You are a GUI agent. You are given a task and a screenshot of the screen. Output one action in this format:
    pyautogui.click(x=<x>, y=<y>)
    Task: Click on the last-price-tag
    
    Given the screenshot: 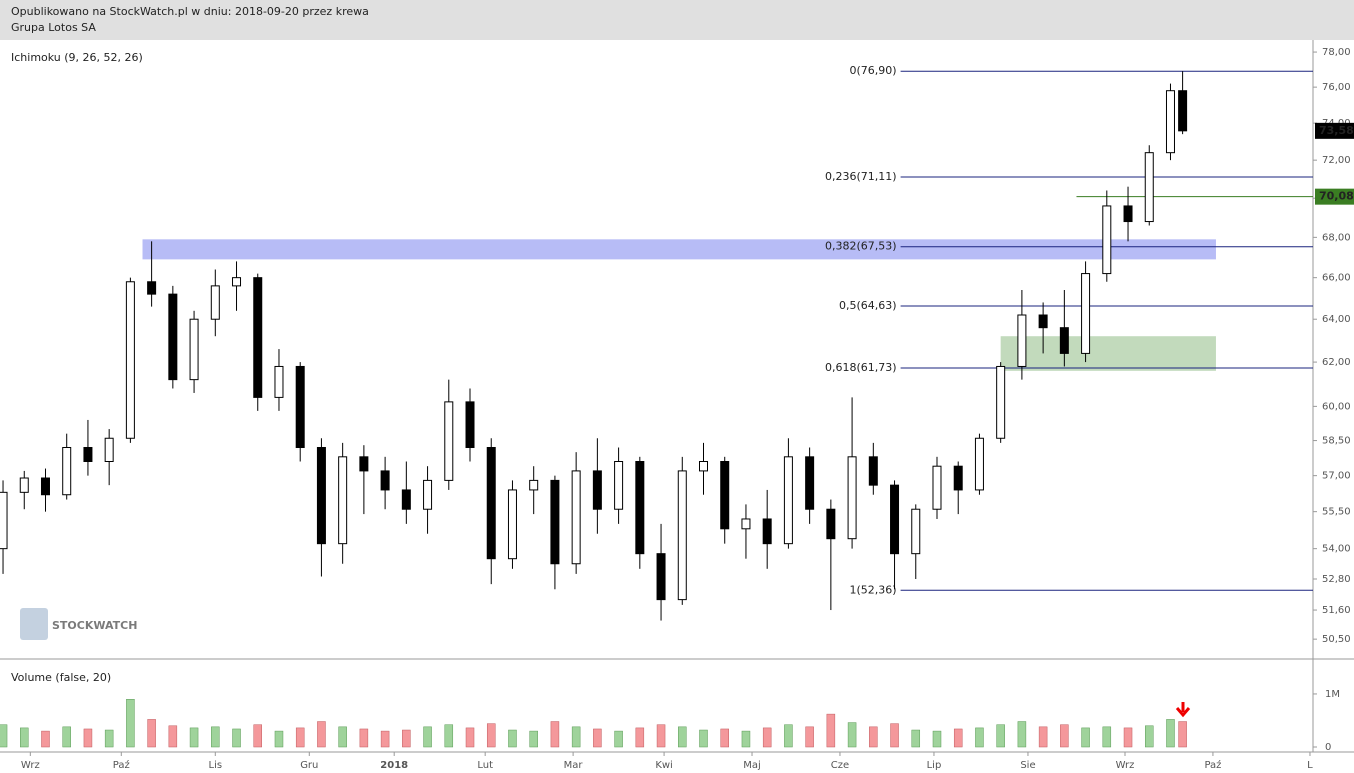 What is the action you would take?
    pyautogui.click(x=1334, y=130)
    